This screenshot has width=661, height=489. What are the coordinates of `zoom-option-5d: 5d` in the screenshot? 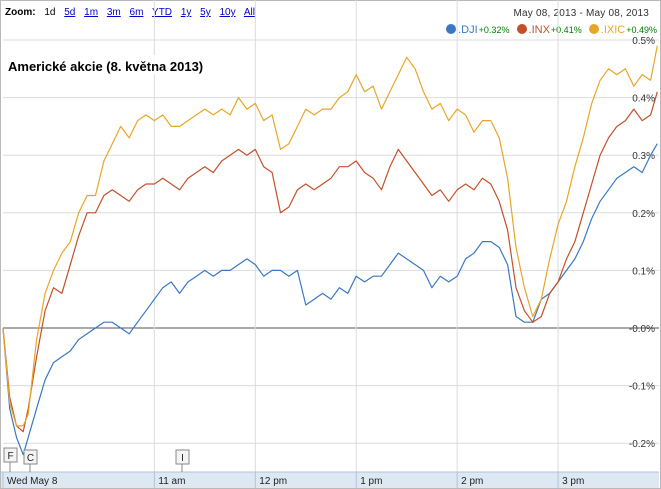 It's located at (70, 12).